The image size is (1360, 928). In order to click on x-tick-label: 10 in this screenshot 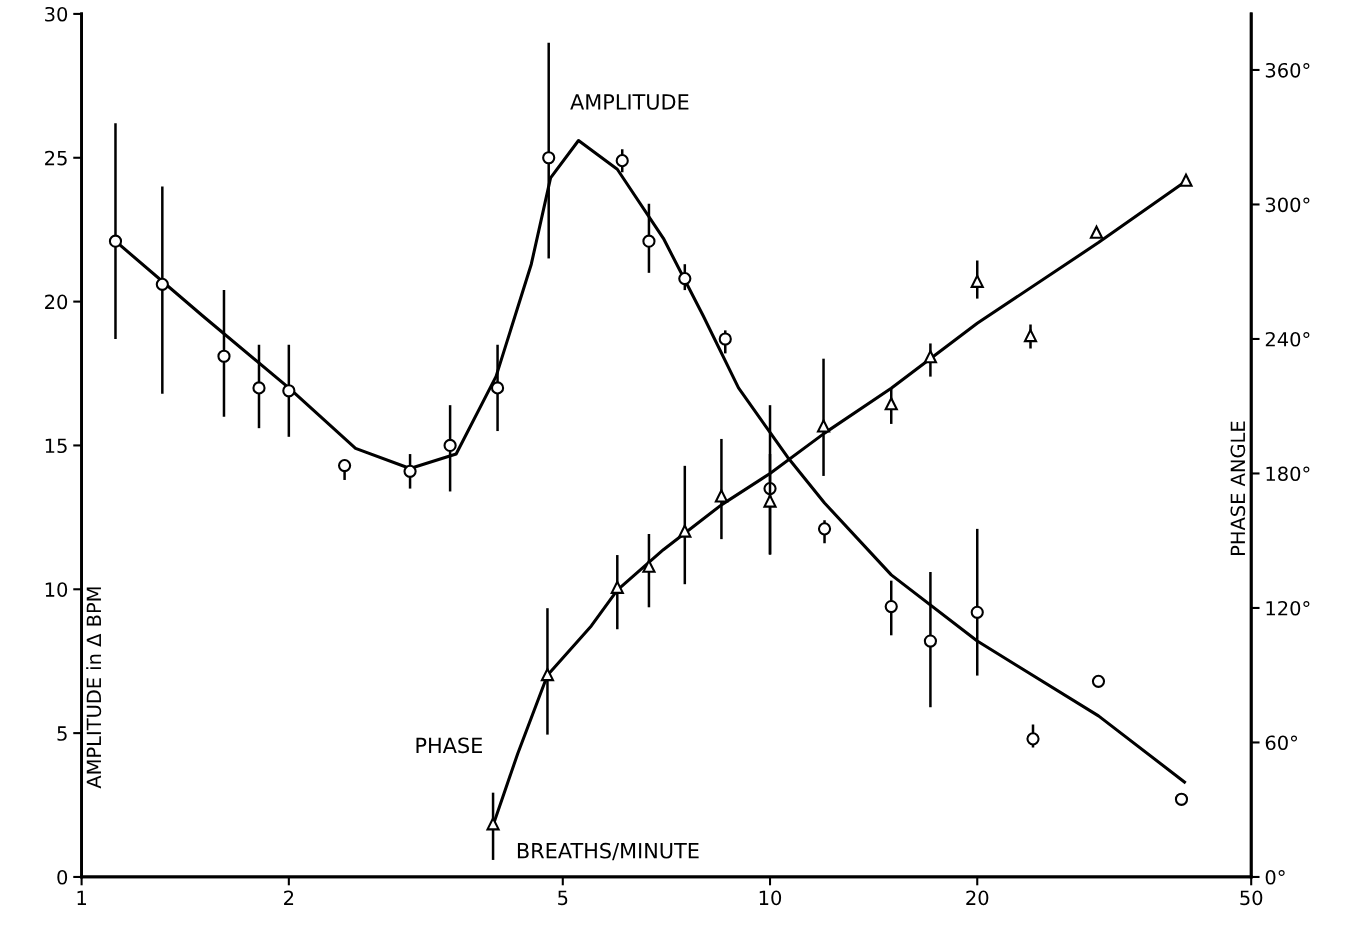, I will do `click(770, 898)`.